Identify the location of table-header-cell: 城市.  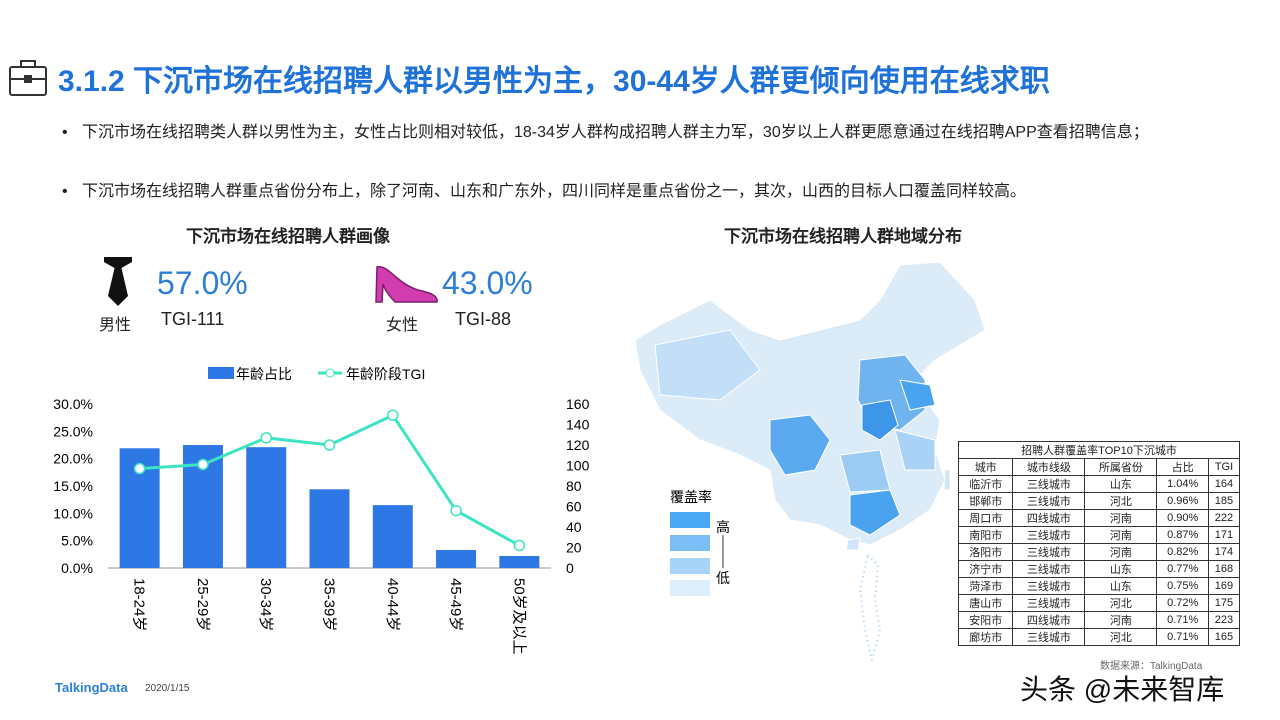
(985, 467).